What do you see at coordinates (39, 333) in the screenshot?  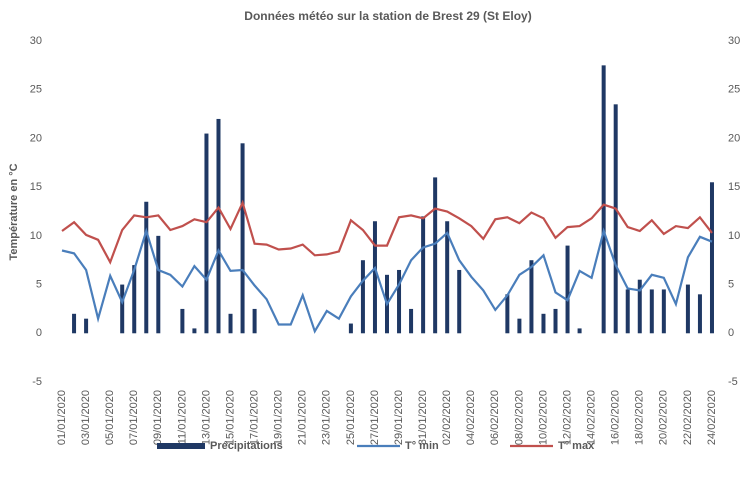 I see `y-tick-label: 0` at bounding box center [39, 333].